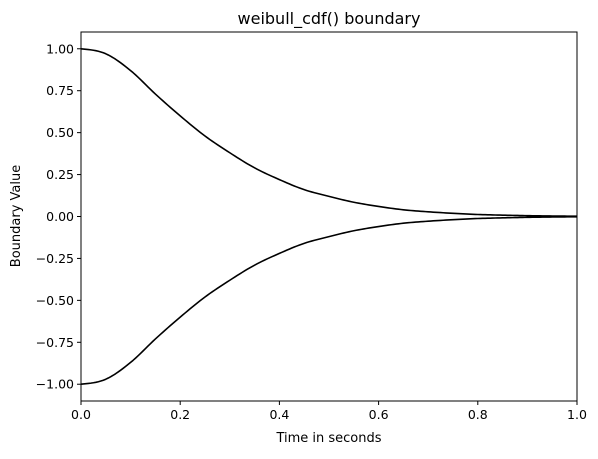 The height and width of the screenshot is (459, 598). I want to click on x-tick-label: 0.0, so click(81, 414).